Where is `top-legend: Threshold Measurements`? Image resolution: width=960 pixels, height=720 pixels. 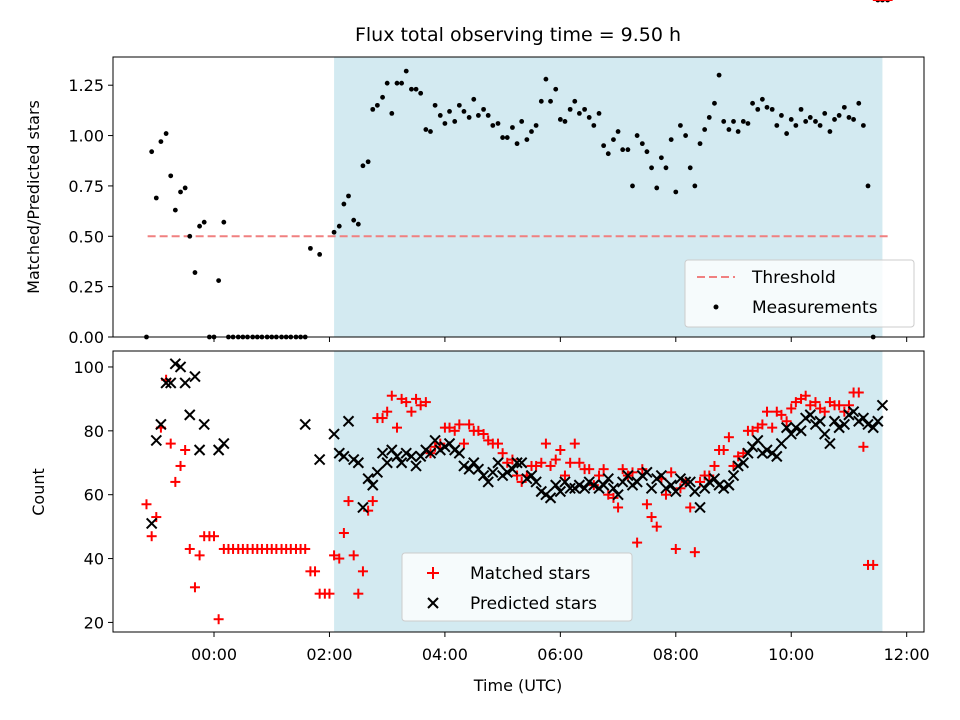
top-legend: Threshold Measurements is located at coordinates (799, 293).